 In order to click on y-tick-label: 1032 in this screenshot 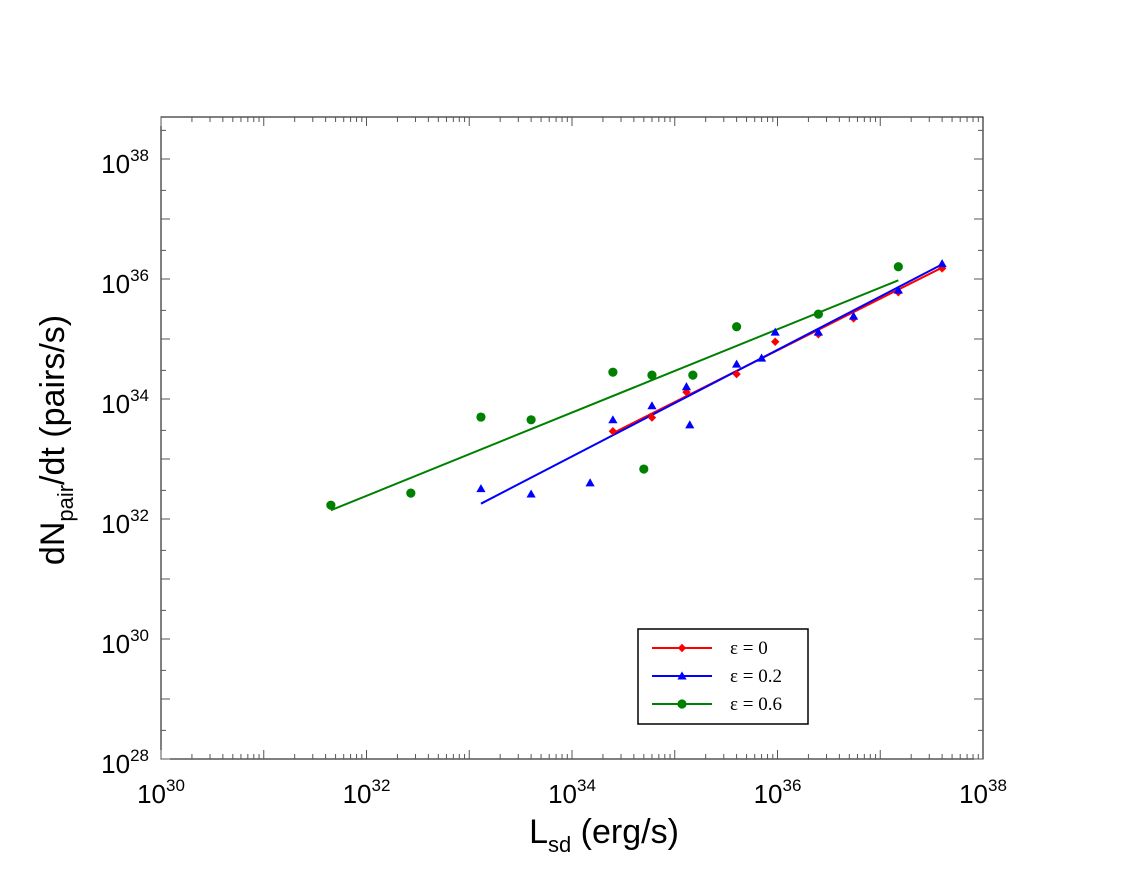, I will do `click(125, 522)`.